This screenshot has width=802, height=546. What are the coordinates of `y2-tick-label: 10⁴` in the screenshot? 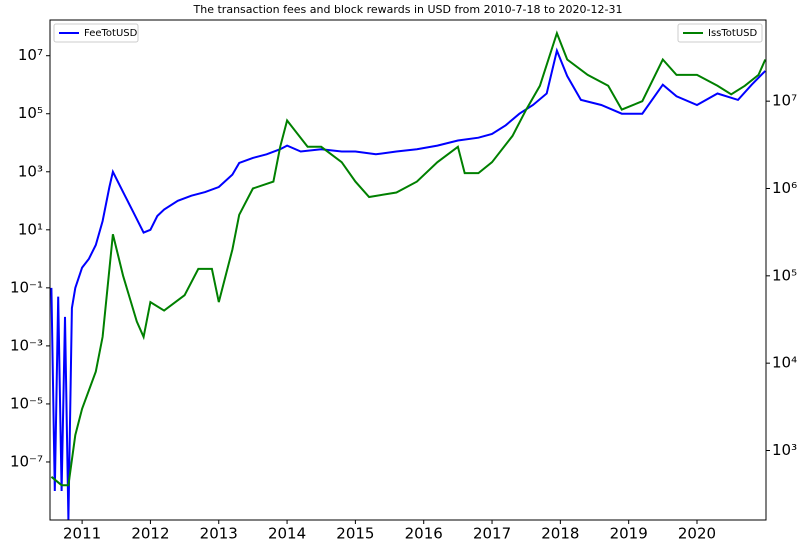 It's located at (784, 363).